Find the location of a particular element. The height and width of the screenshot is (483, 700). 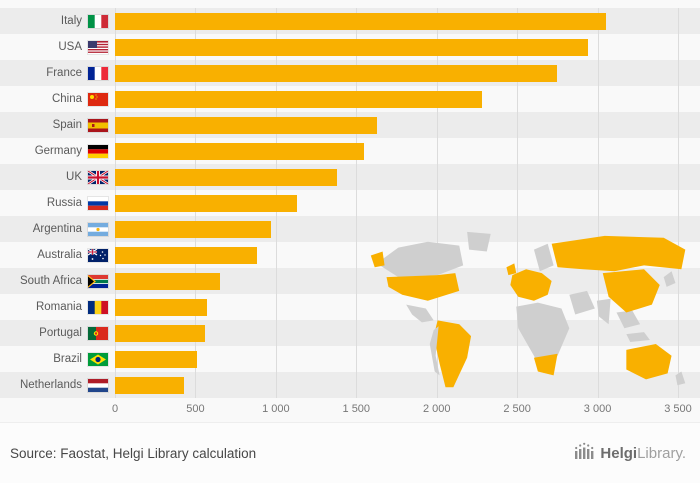

map-chile-region is located at coordinates (434, 351).